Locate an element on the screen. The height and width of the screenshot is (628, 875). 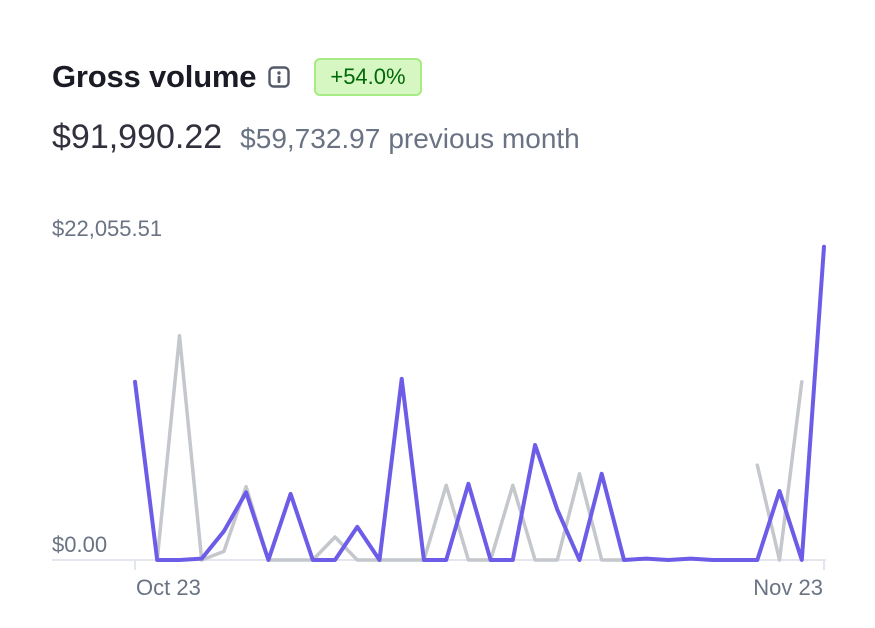
x-axis-end-label: Nov 23 is located at coordinates (788, 587).